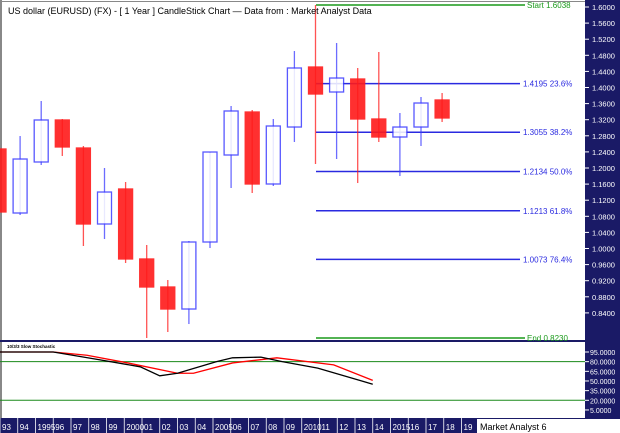 The height and width of the screenshot is (433, 620). Describe the element at coordinates (414, 427) in the screenshot. I see `time-tick-label: 16` at that location.